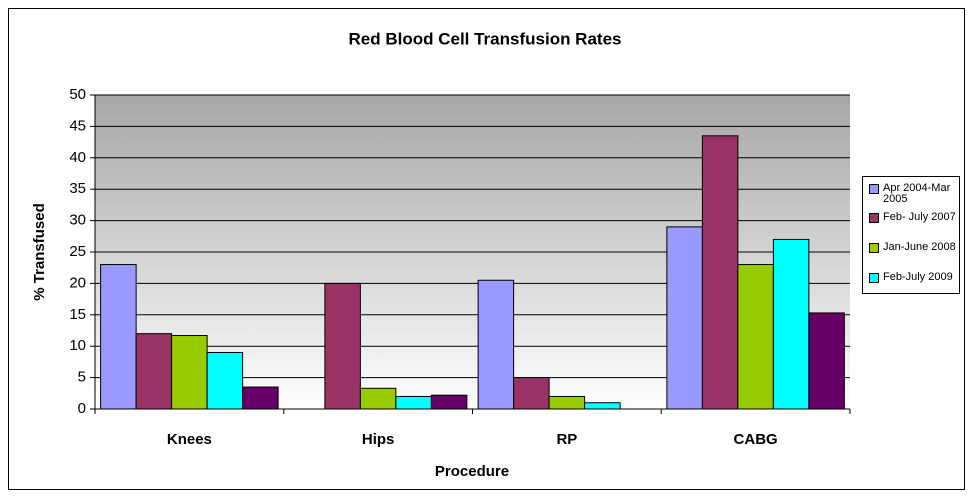 This screenshot has width=971, height=496. What do you see at coordinates (189, 439) in the screenshot?
I see `x-tick-label: Knees` at bounding box center [189, 439].